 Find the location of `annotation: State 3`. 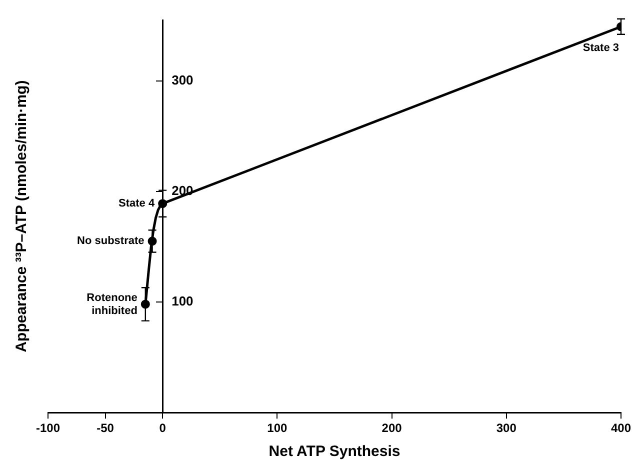

annotation: State 3 is located at coordinates (600, 48).